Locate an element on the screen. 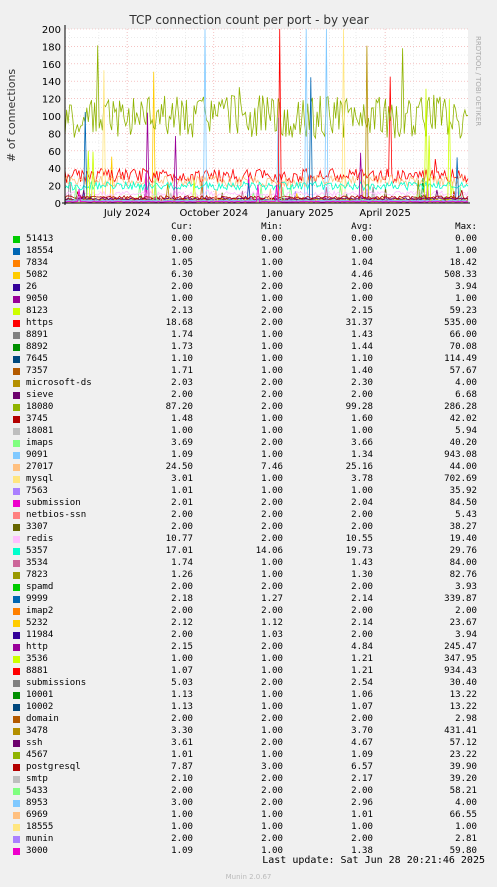  legend-series-name: 3307 is located at coordinates (37, 527).